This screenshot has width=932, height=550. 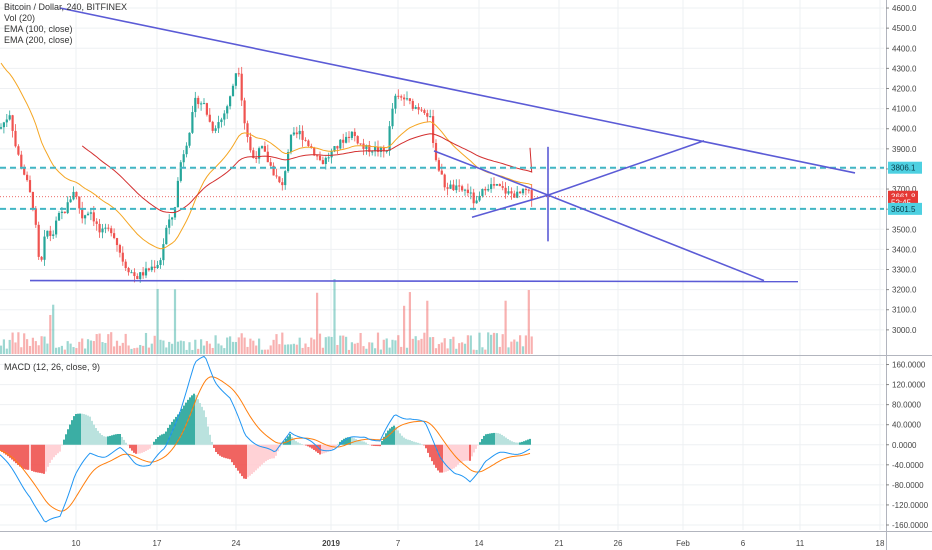 I want to click on legend-vol: Vol (20), so click(x=20, y=18).